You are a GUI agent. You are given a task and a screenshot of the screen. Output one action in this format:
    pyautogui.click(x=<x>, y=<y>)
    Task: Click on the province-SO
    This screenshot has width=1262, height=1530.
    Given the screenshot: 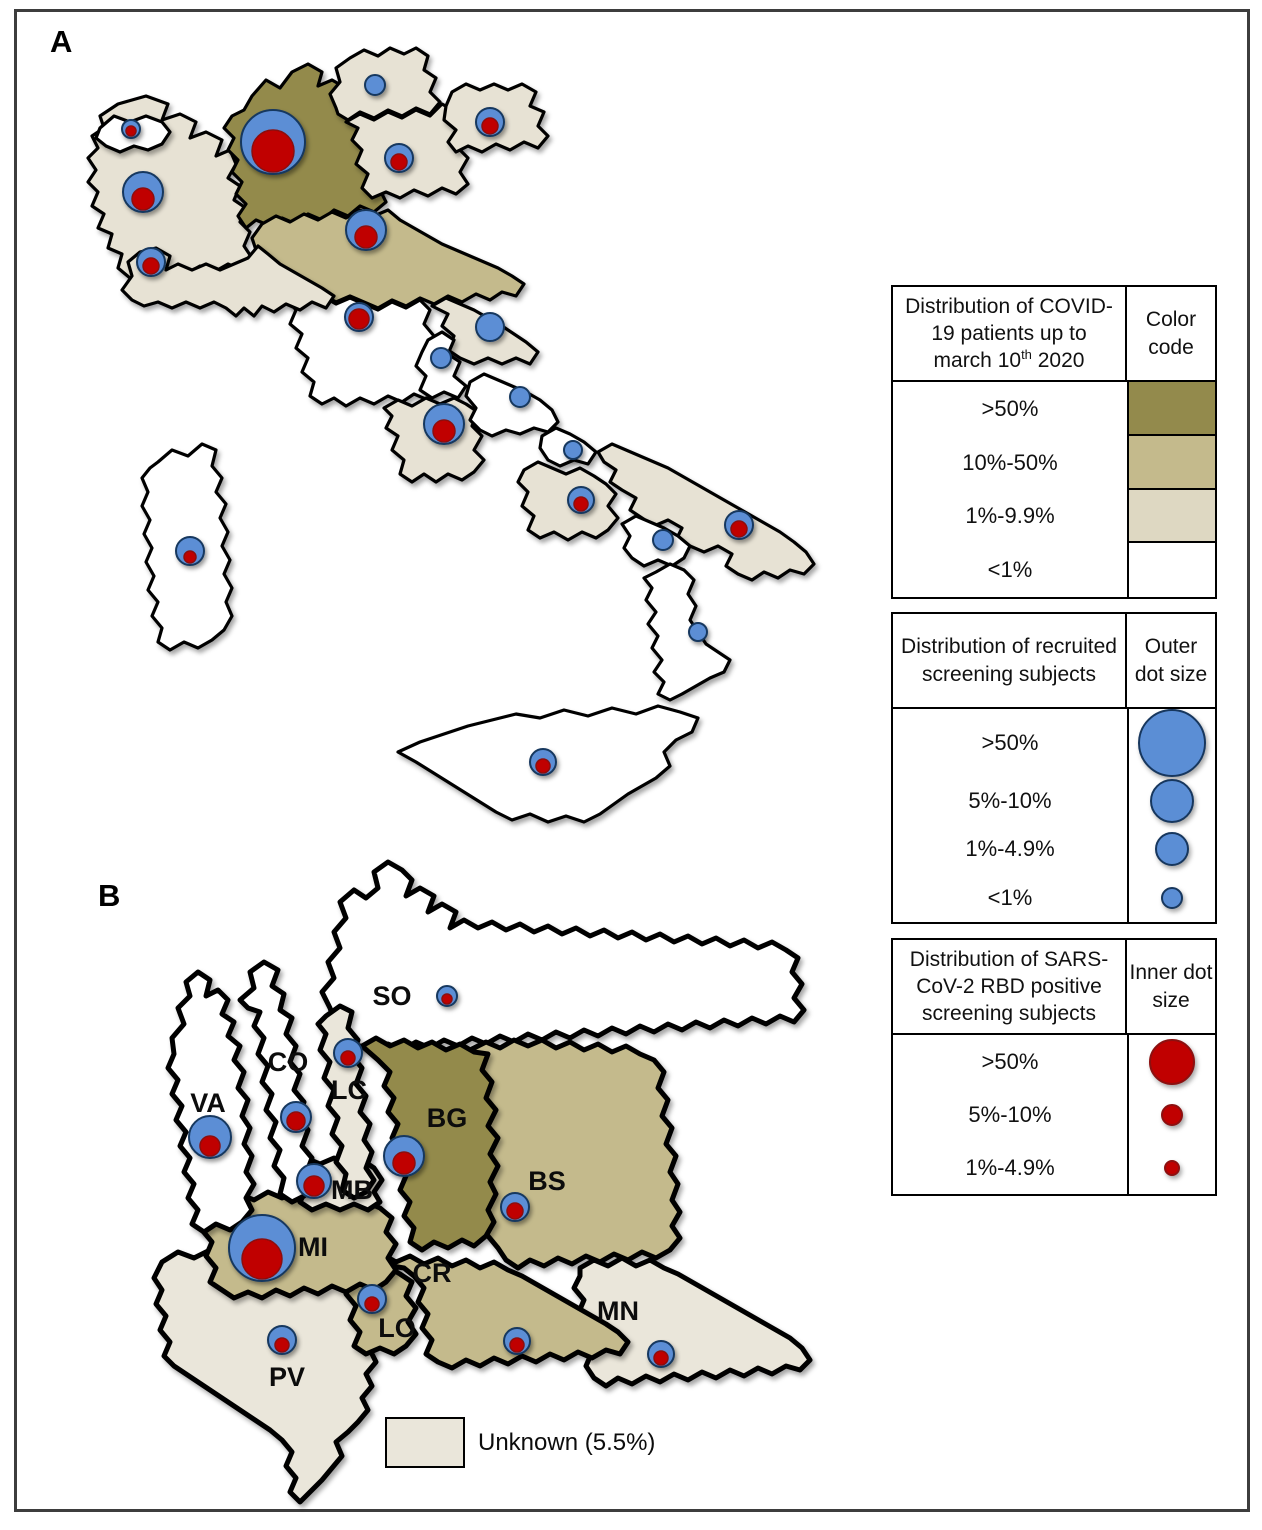 What is the action you would take?
    pyautogui.click(x=563, y=957)
    